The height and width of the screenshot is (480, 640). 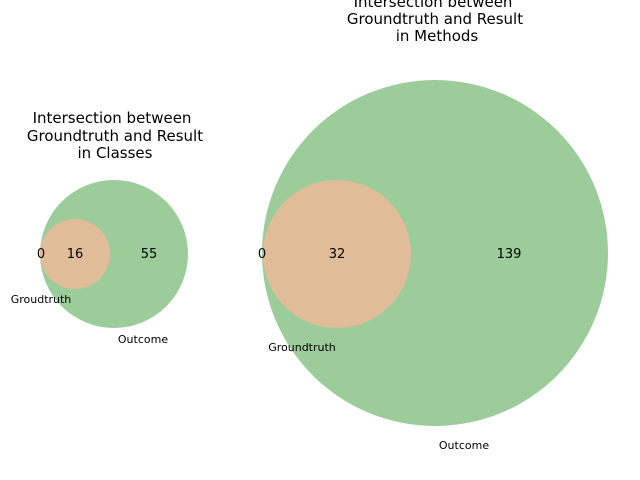 What do you see at coordinates (464, 445) in the screenshot?
I see `venn-methods-outcome-label: Outcome` at bounding box center [464, 445].